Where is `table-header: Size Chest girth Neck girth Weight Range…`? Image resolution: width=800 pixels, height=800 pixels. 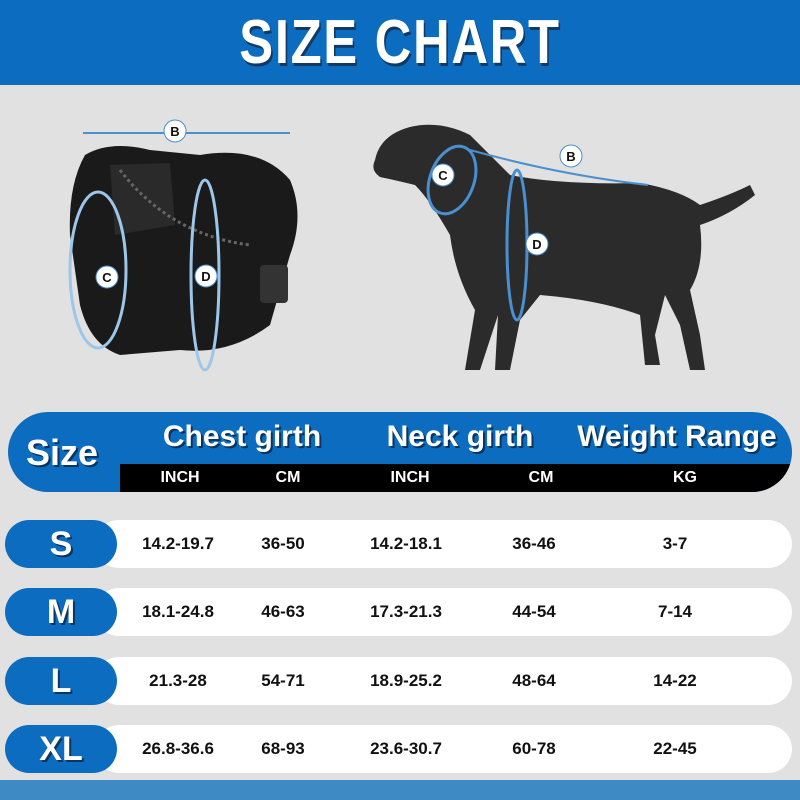 table-header: Size Chest girth Neck girth Weight Range… is located at coordinates (400, 452).